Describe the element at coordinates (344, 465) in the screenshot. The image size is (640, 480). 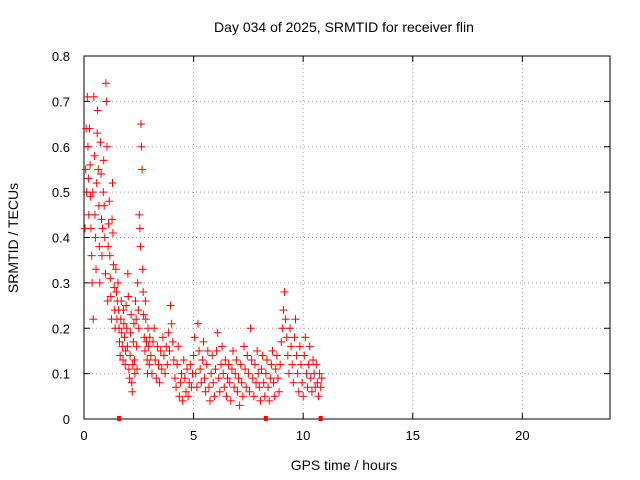
I see `x-axis-label: GPS time / hours` at that location.